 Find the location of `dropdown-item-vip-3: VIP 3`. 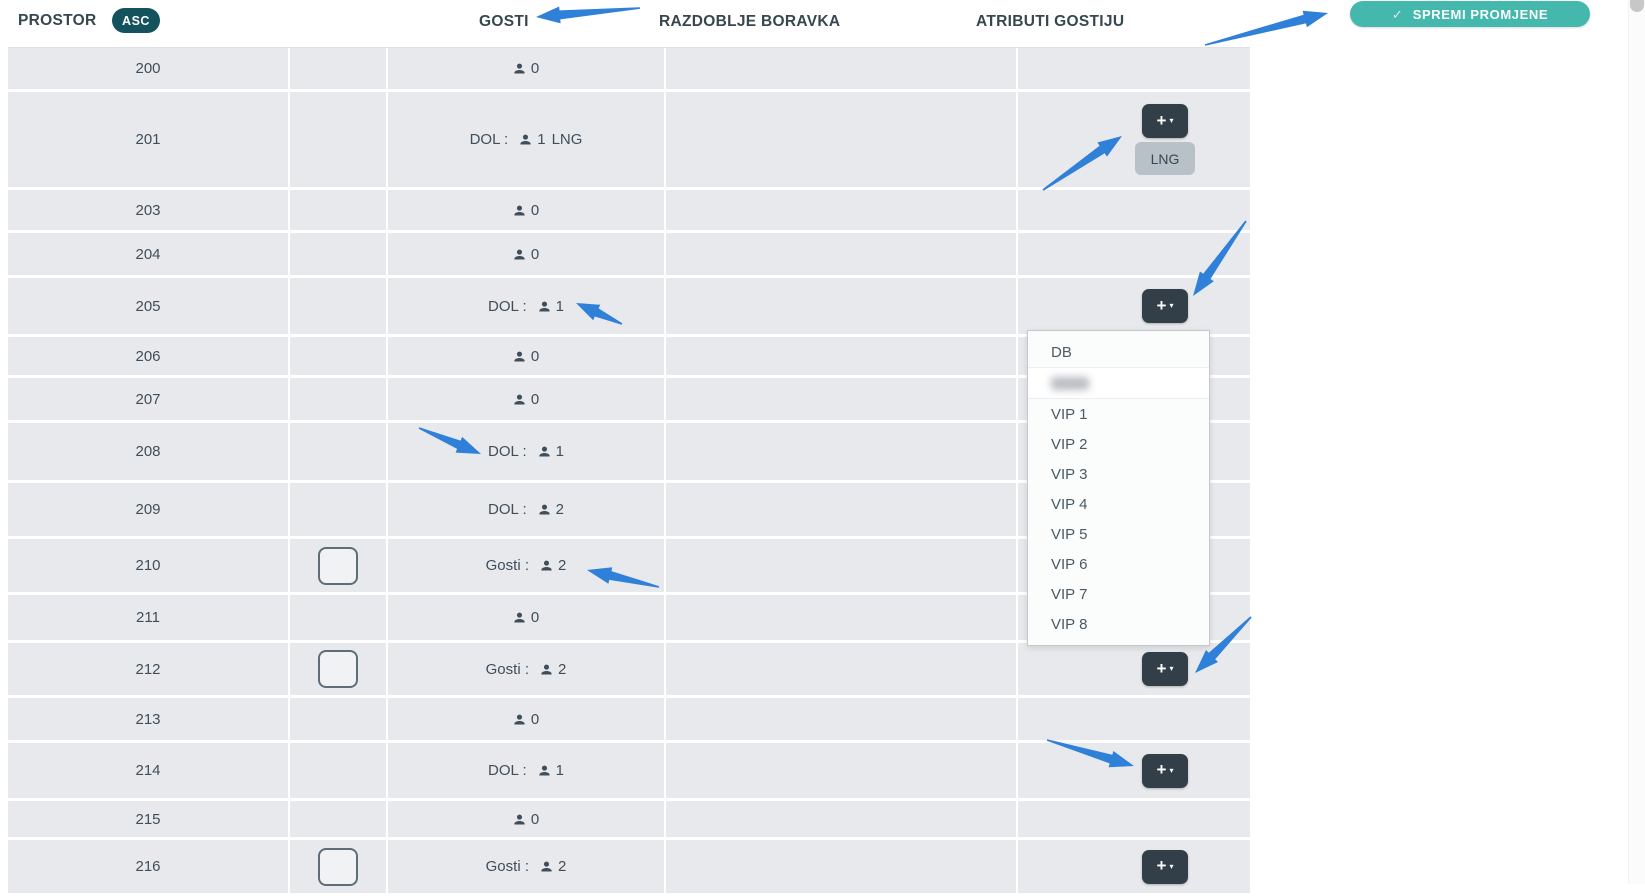

dropdown-item-vip-3: VIP 3 is located at coordinates (1118, 474).